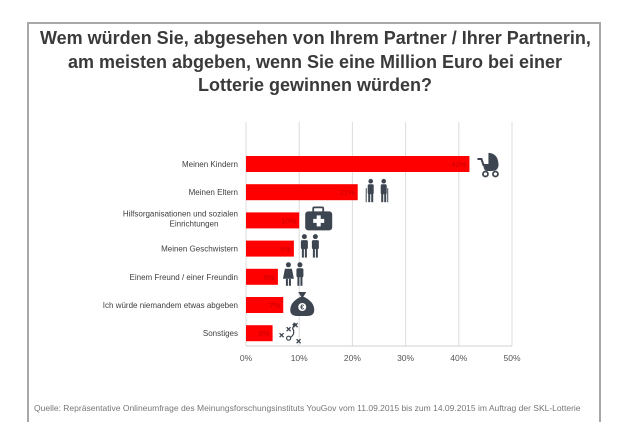  I want to click on strategy-icon, so click(290, 333).